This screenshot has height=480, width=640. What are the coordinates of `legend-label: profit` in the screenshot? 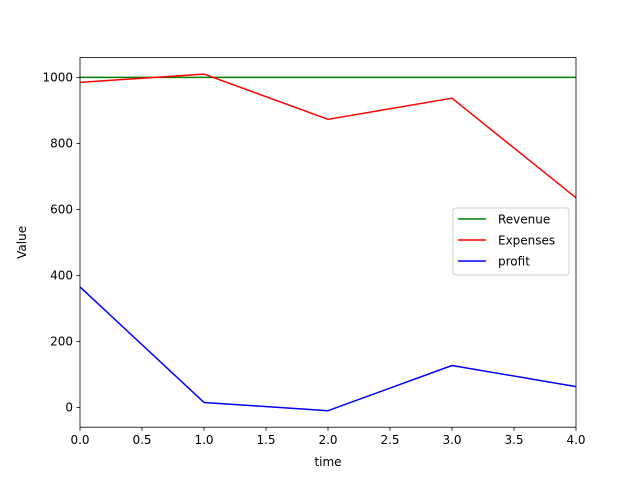 It's located at (514, 261).